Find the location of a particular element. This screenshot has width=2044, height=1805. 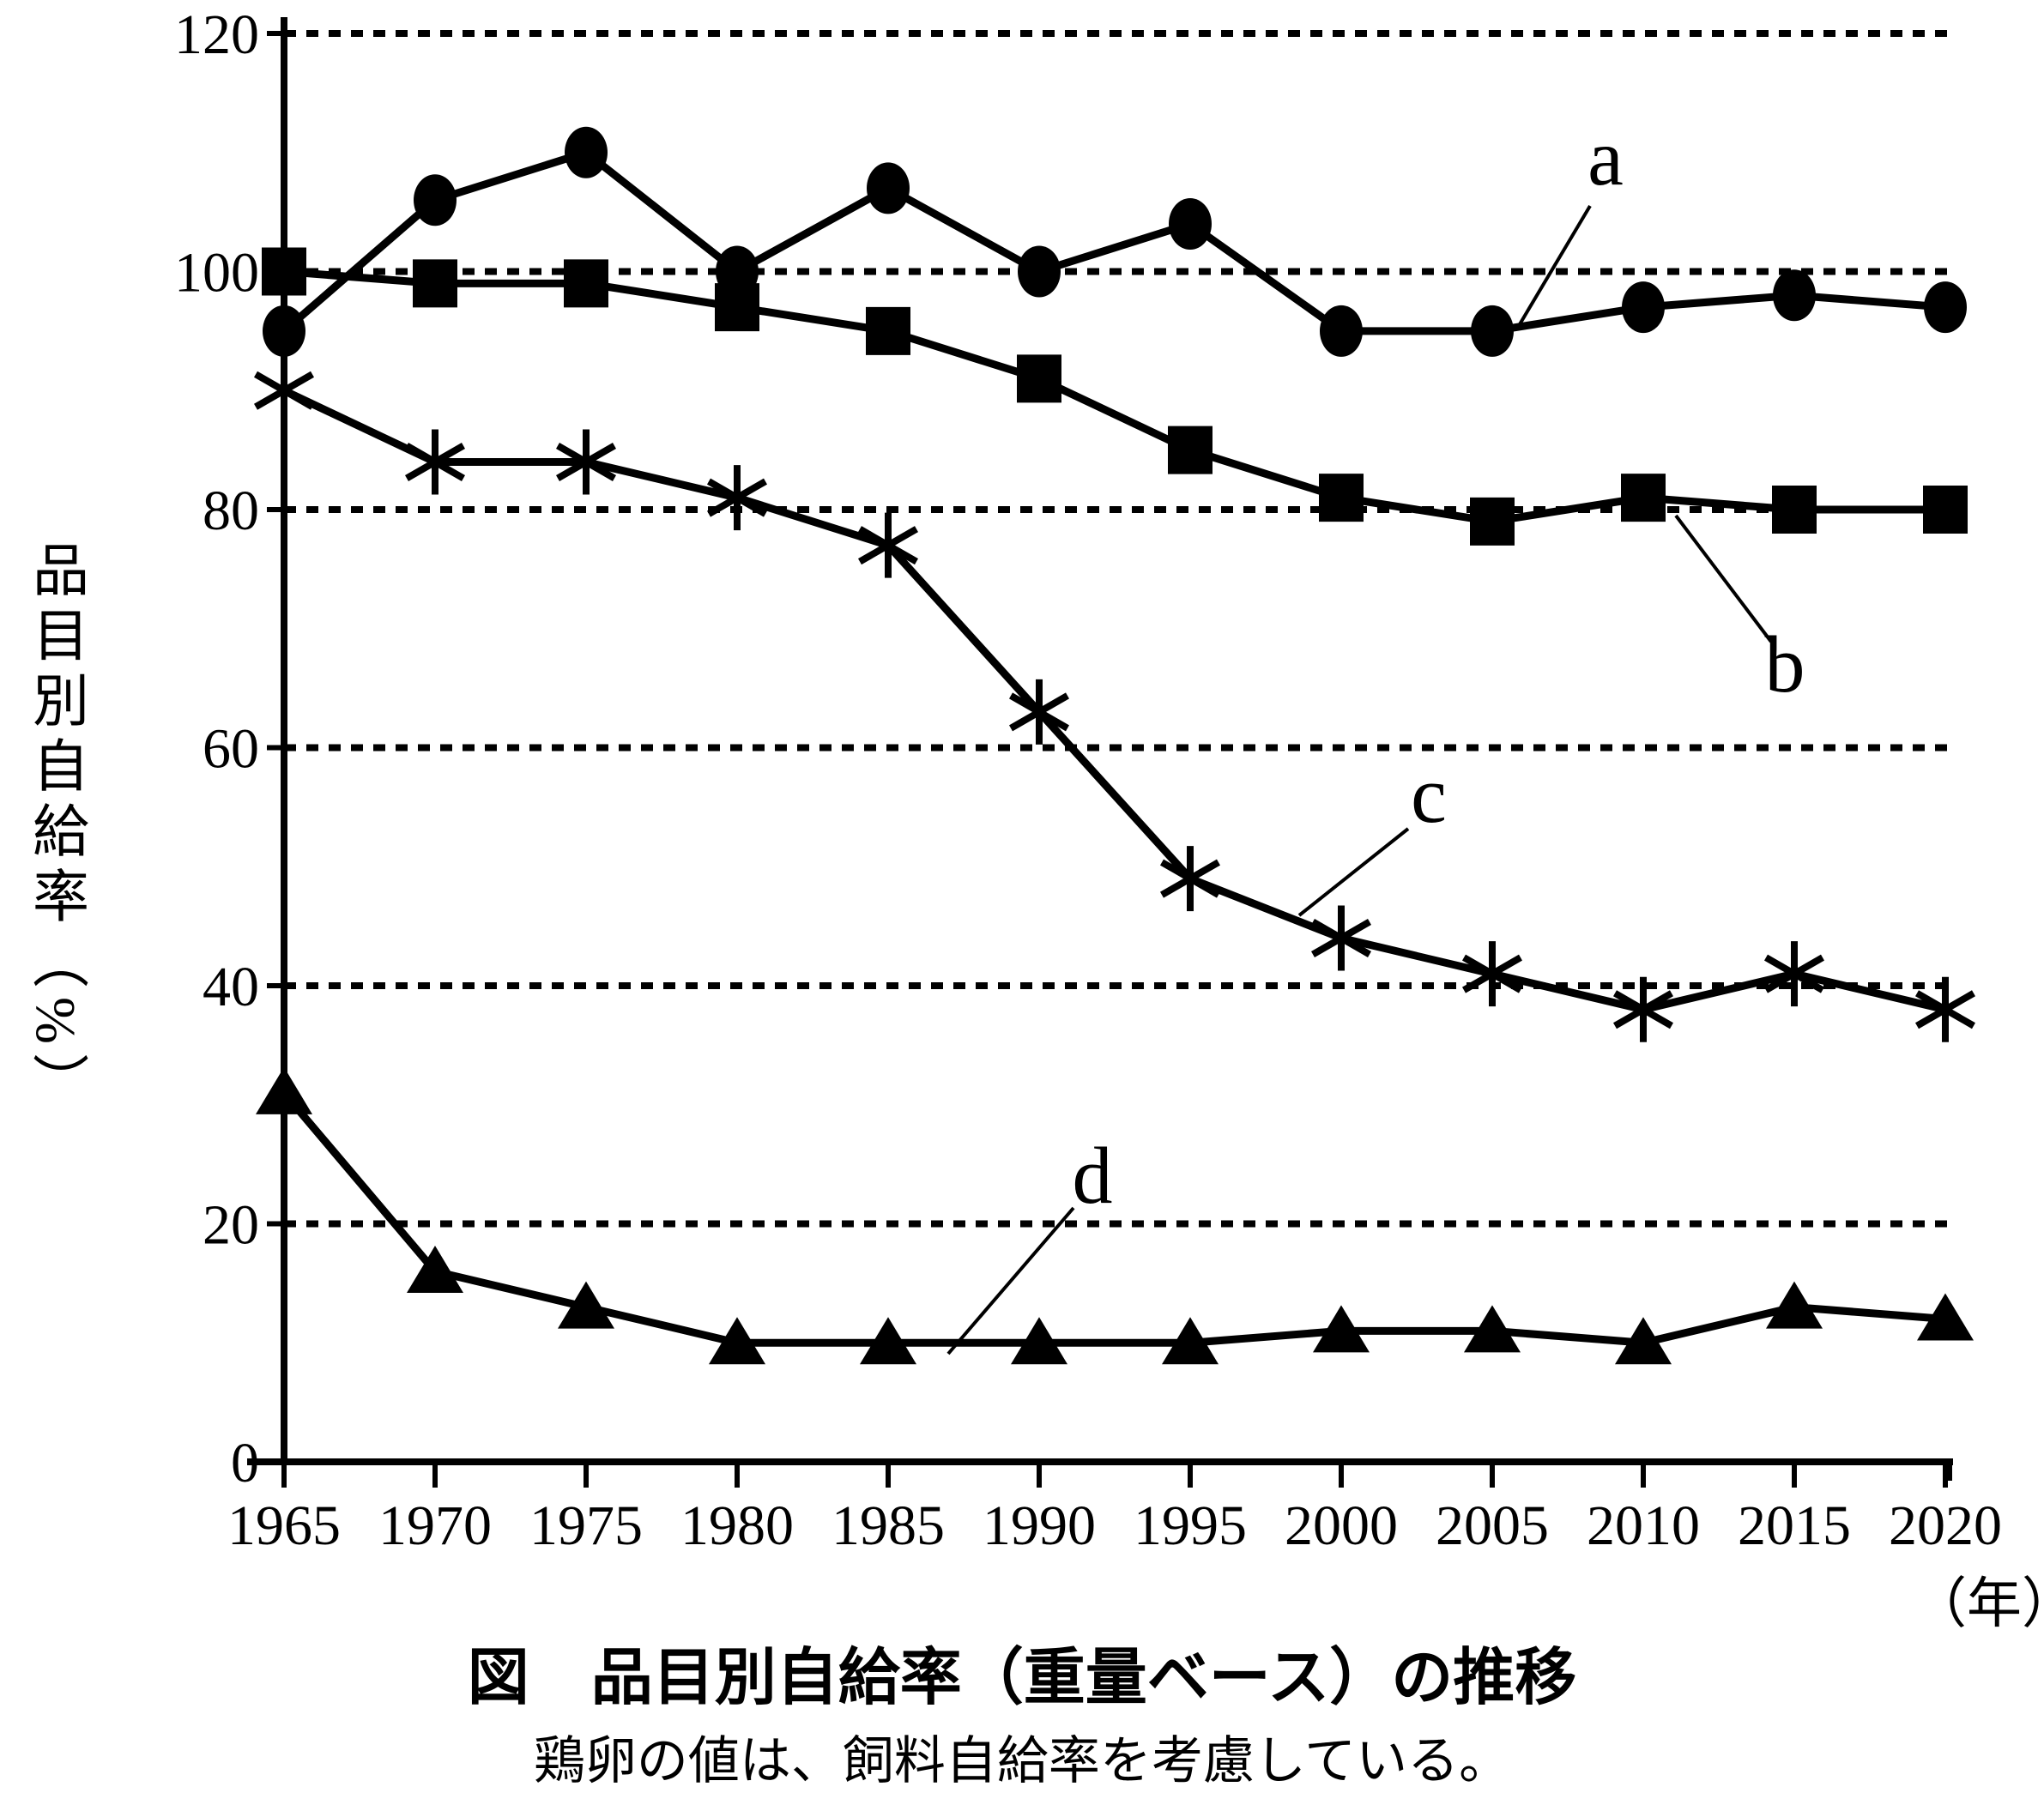

y-tick-labels: 0 20 40 60 80 100 120 is located at coordinates (216, 749).